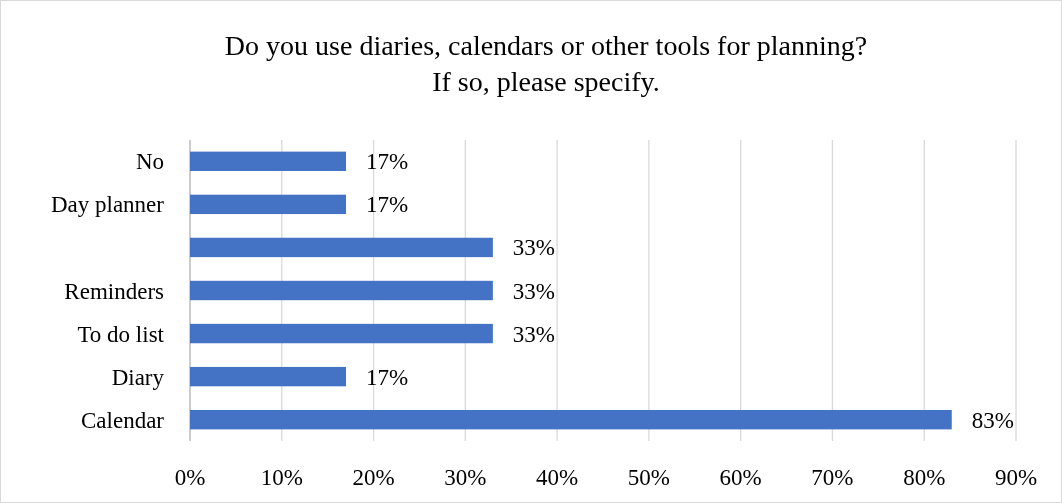  Describe the element at coordinates (114, 291) in the screenshot. I see `y-tick-label: Reminders` at that location.